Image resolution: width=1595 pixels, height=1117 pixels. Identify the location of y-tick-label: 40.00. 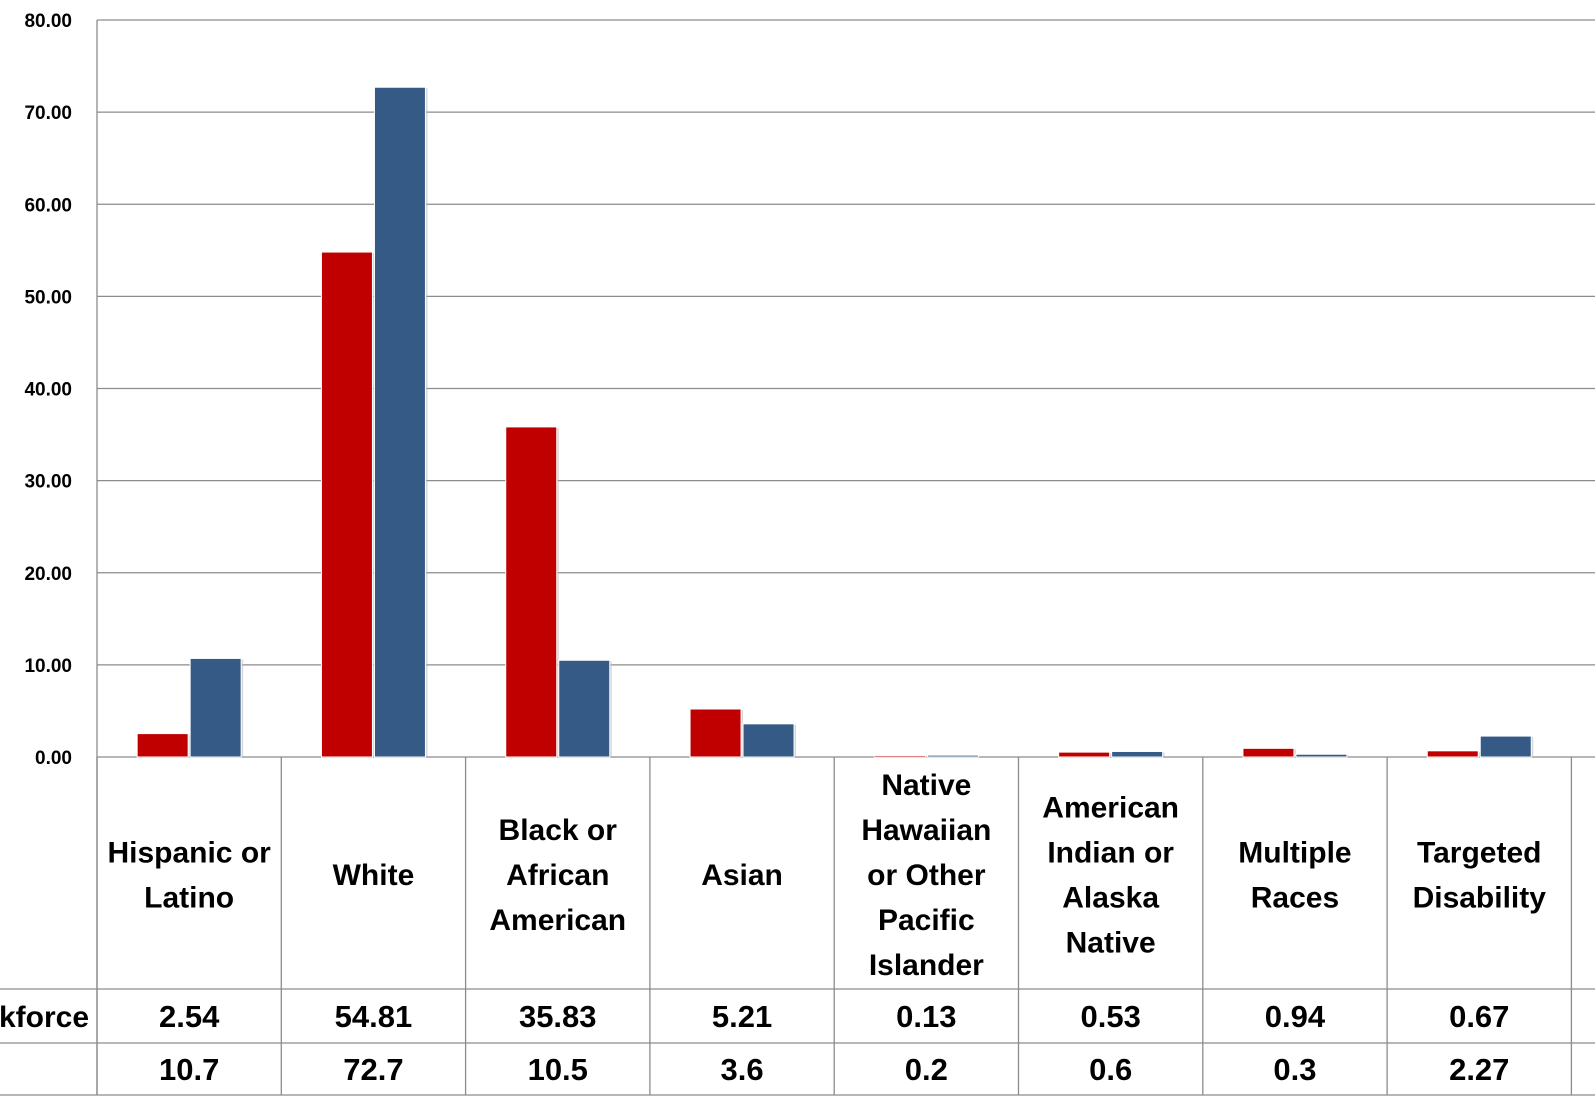
(48, 390).